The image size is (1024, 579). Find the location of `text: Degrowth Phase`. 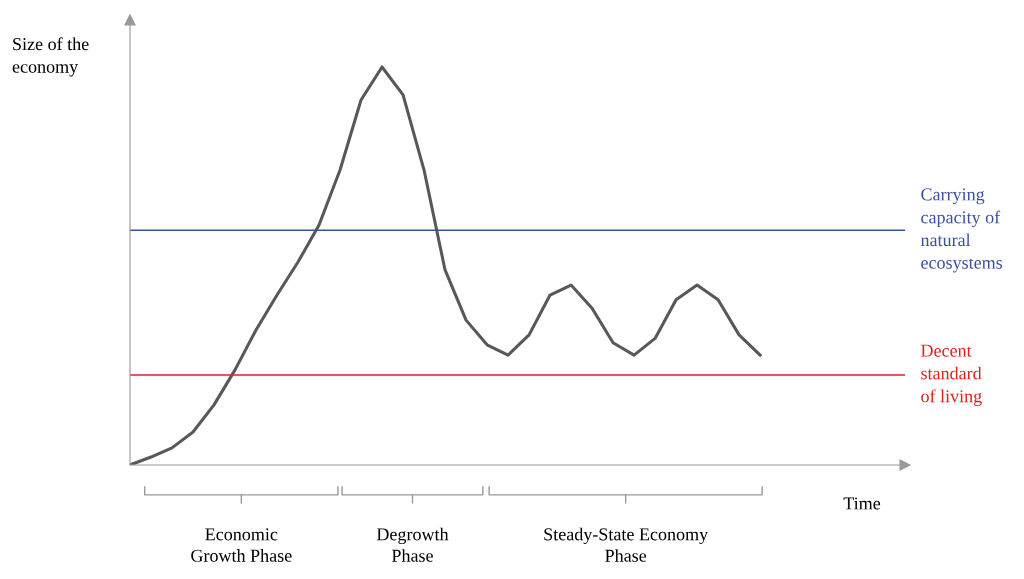

text: Degrowth Phase is located at coordinates (412, 544).